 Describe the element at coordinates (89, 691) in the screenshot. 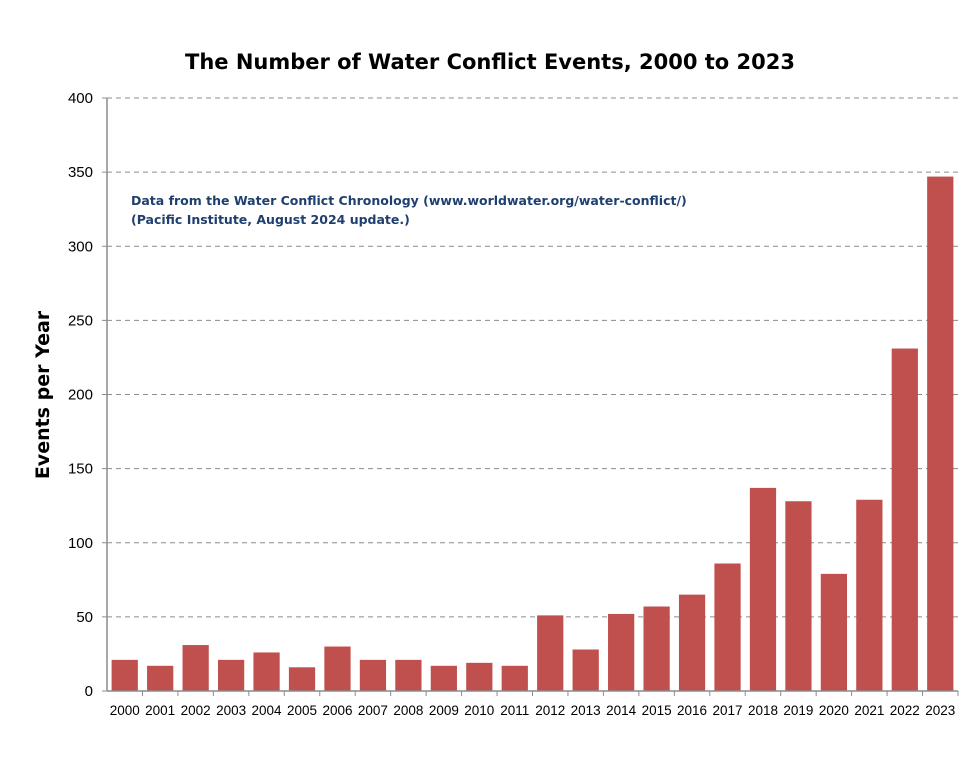

I see `y-tick-label: 0` at that location.